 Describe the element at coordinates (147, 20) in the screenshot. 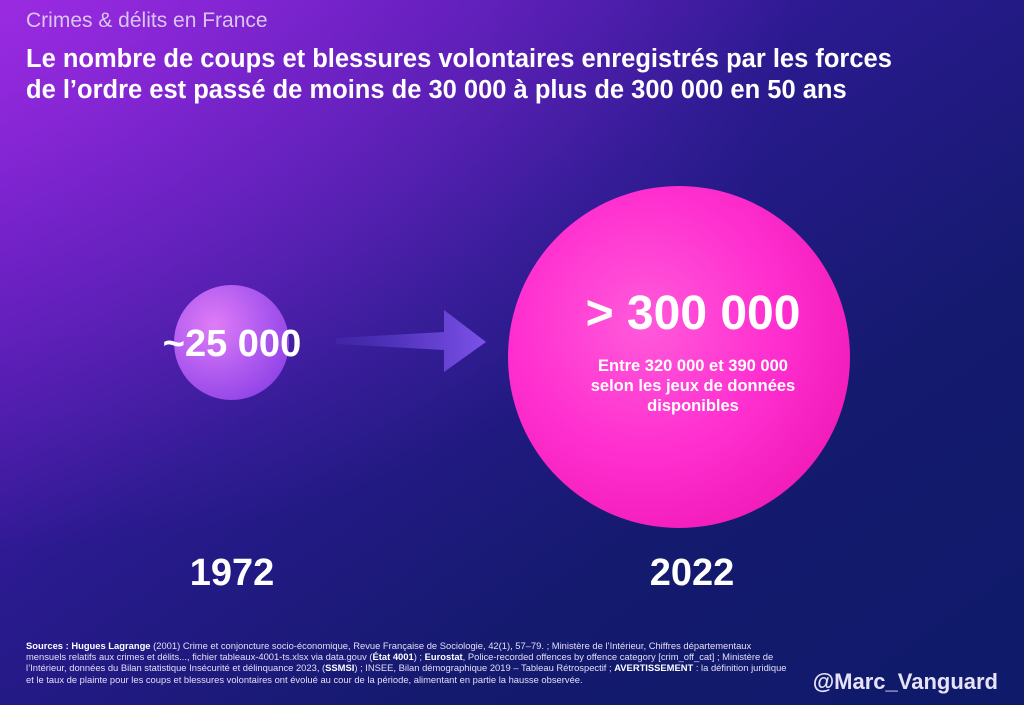

I see `kicker: Crimes & délits en France` at that location.